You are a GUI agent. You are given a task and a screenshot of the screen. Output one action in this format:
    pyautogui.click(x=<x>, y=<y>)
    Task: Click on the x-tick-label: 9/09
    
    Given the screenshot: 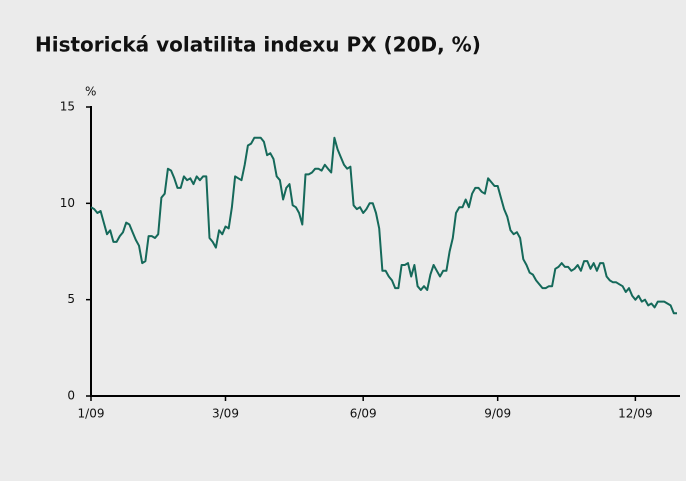 What is the action you would take?
    pyautogui.click(x=497, y=414)
    